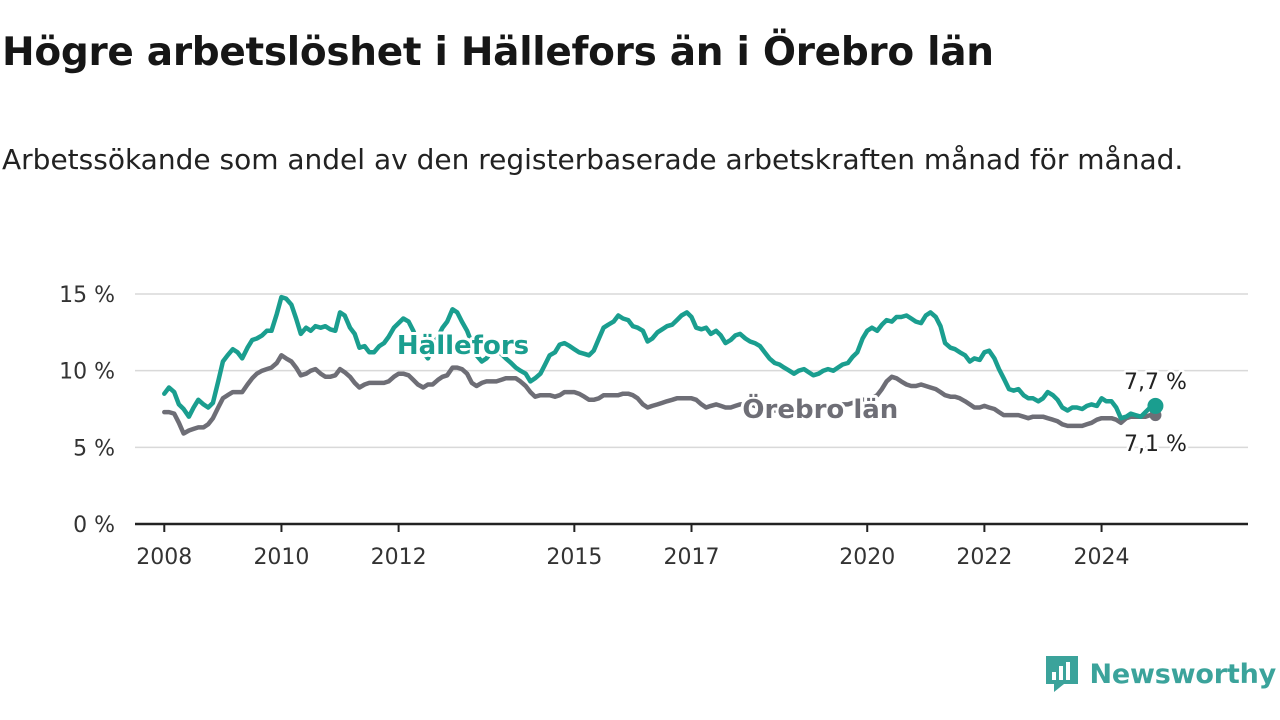 The width and height of the screenshot is (1280, 720). What do you see at coordinates (1061, 674) in the screenshot?
I see `newsworthy-logo-icon` at bounding box center [1061, 674].